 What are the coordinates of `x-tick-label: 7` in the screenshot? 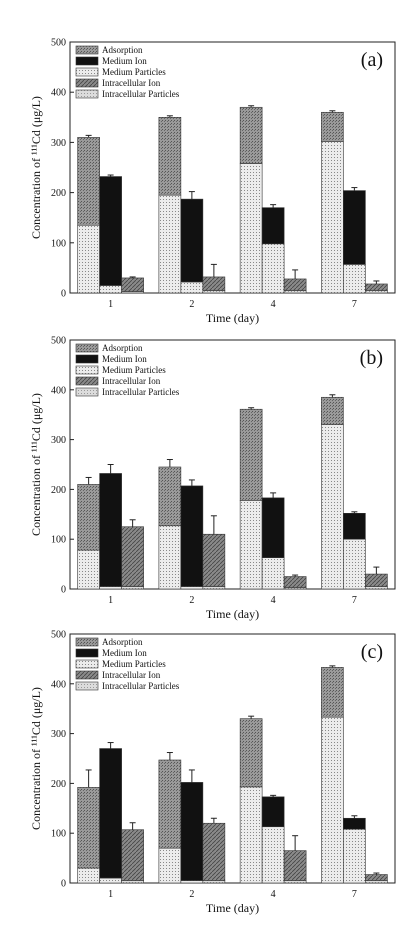 It's located at (354, 894).